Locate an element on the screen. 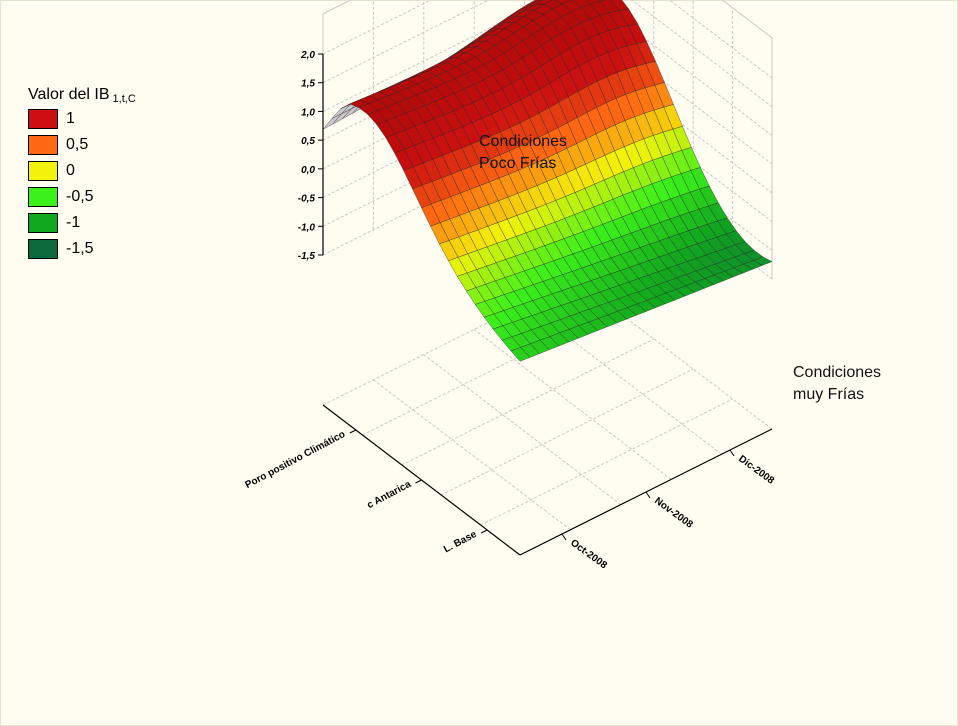 This screenshot has width=958, height=726. annotation-line: muy Frías is located at coordinates (829, 394).